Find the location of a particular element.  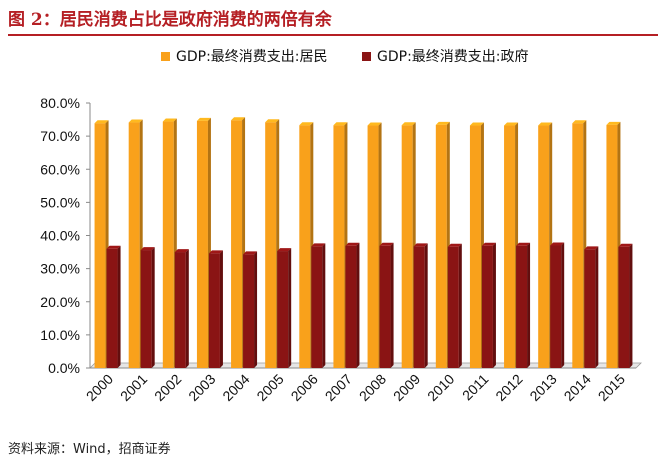

source-note: 资料来源：Wind，招商证券 is located at coordinates (89, 449).